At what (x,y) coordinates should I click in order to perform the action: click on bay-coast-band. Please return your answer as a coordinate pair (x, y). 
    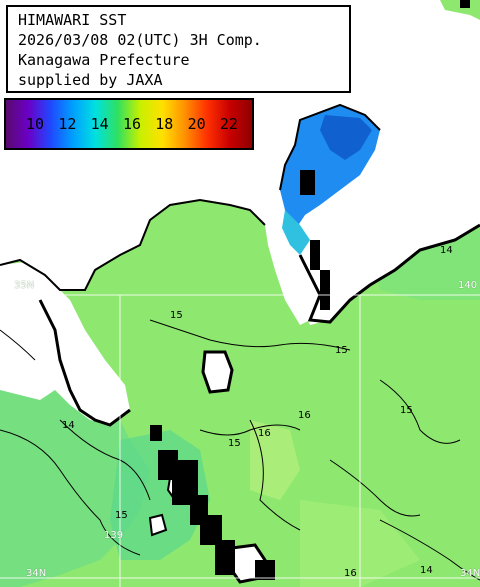
    Looking at the image, I should click on (296, 232).